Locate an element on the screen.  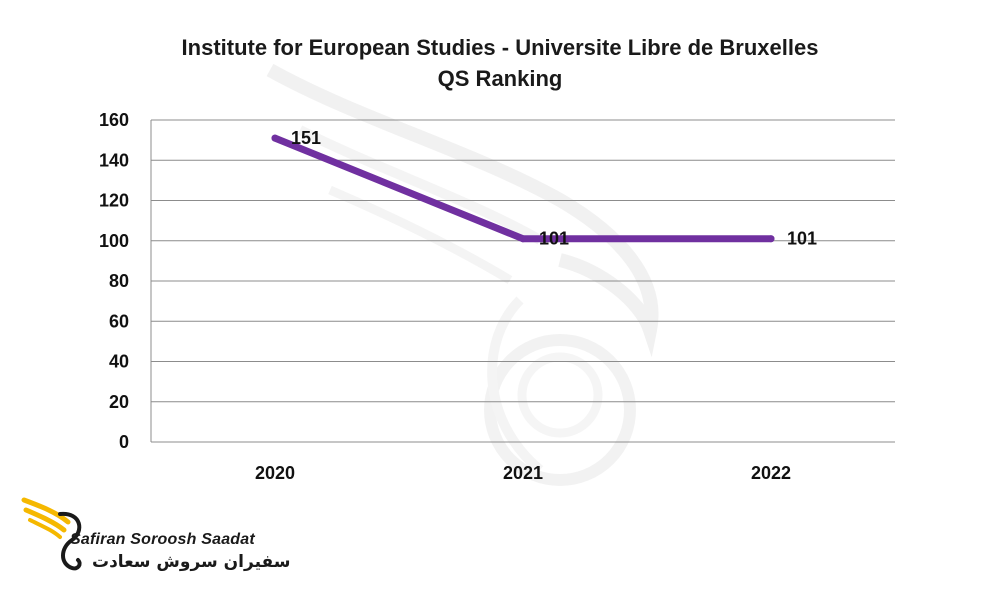
y-tick-label: 80 is located at coordinates (119, 281).